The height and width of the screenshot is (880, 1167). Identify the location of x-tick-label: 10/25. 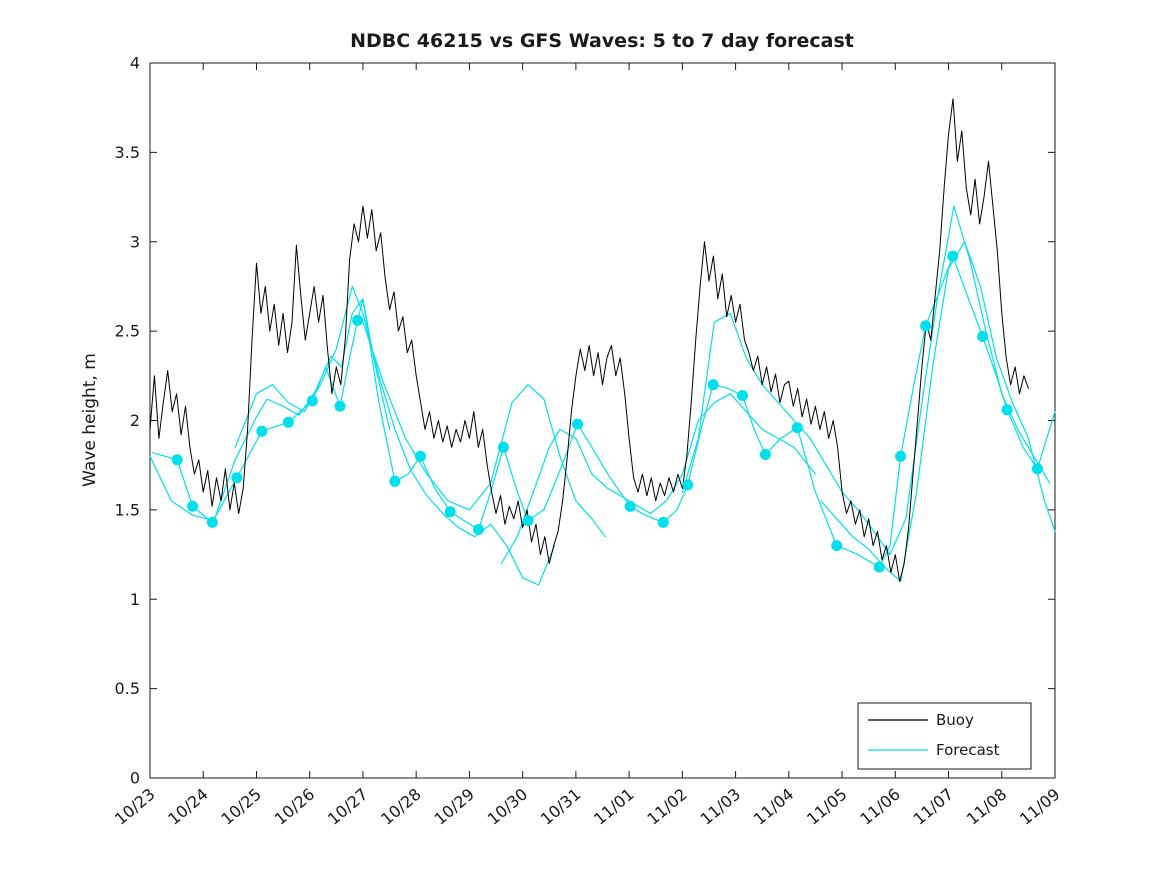
(242, 807).